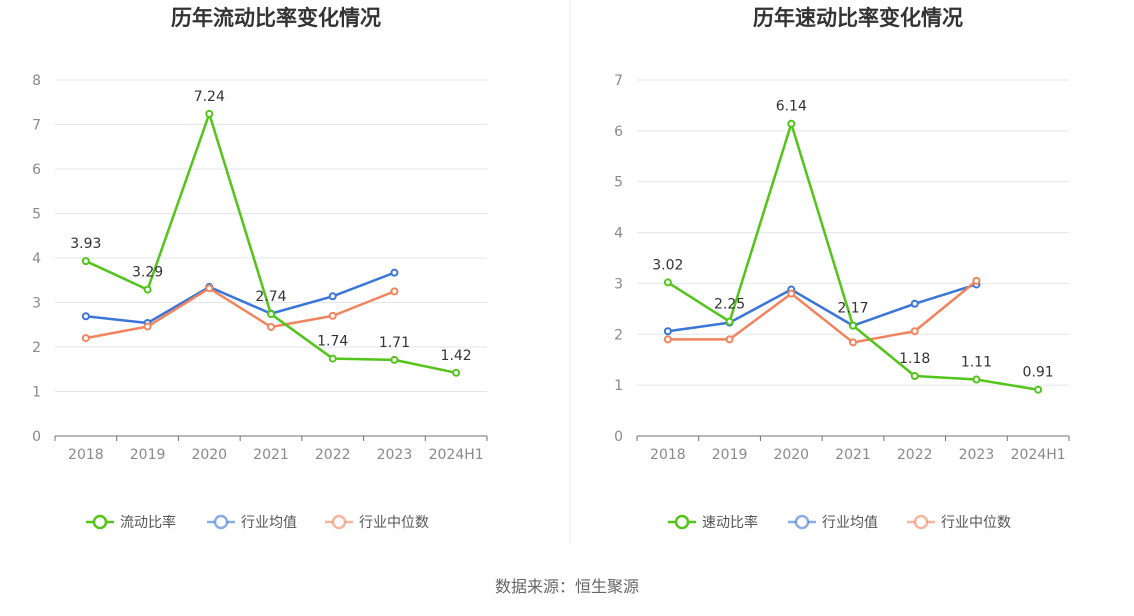 This screenshot has width=1134, height=616. What do you see at coordinates (147, 273) in the screenshot?
I see `data-label: 3.29` at bounding box center [147, 273].